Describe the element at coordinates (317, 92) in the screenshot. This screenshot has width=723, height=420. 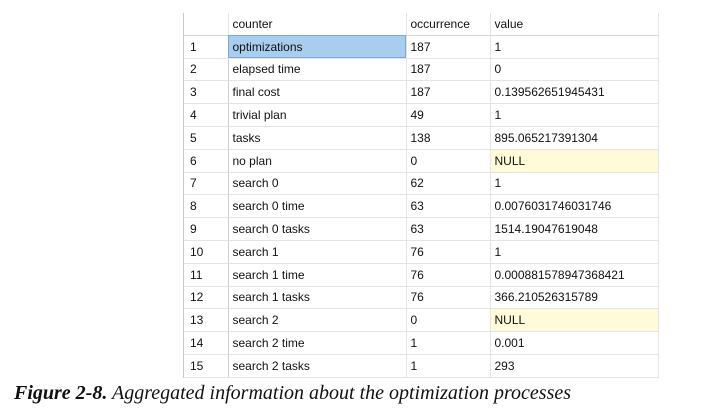
I see `counter-cell: final cost` at that location.